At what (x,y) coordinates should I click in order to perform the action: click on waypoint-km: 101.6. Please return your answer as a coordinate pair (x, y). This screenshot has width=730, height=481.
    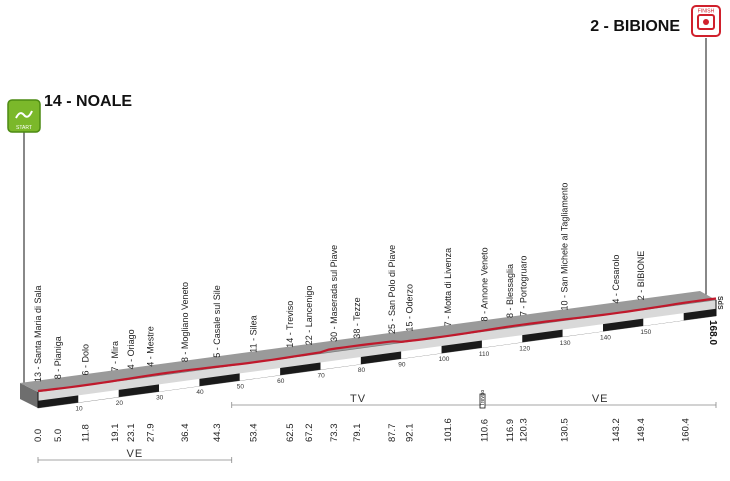
    Looking at the image, I should click on (448, 430).